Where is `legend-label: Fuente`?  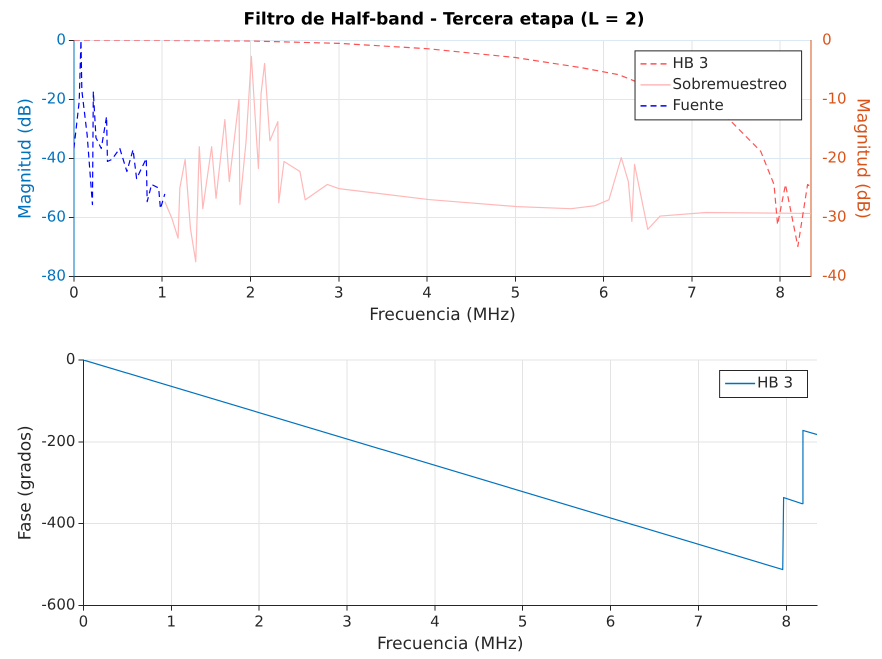
legend-label: Fuente is located at coordinates (698, 105).